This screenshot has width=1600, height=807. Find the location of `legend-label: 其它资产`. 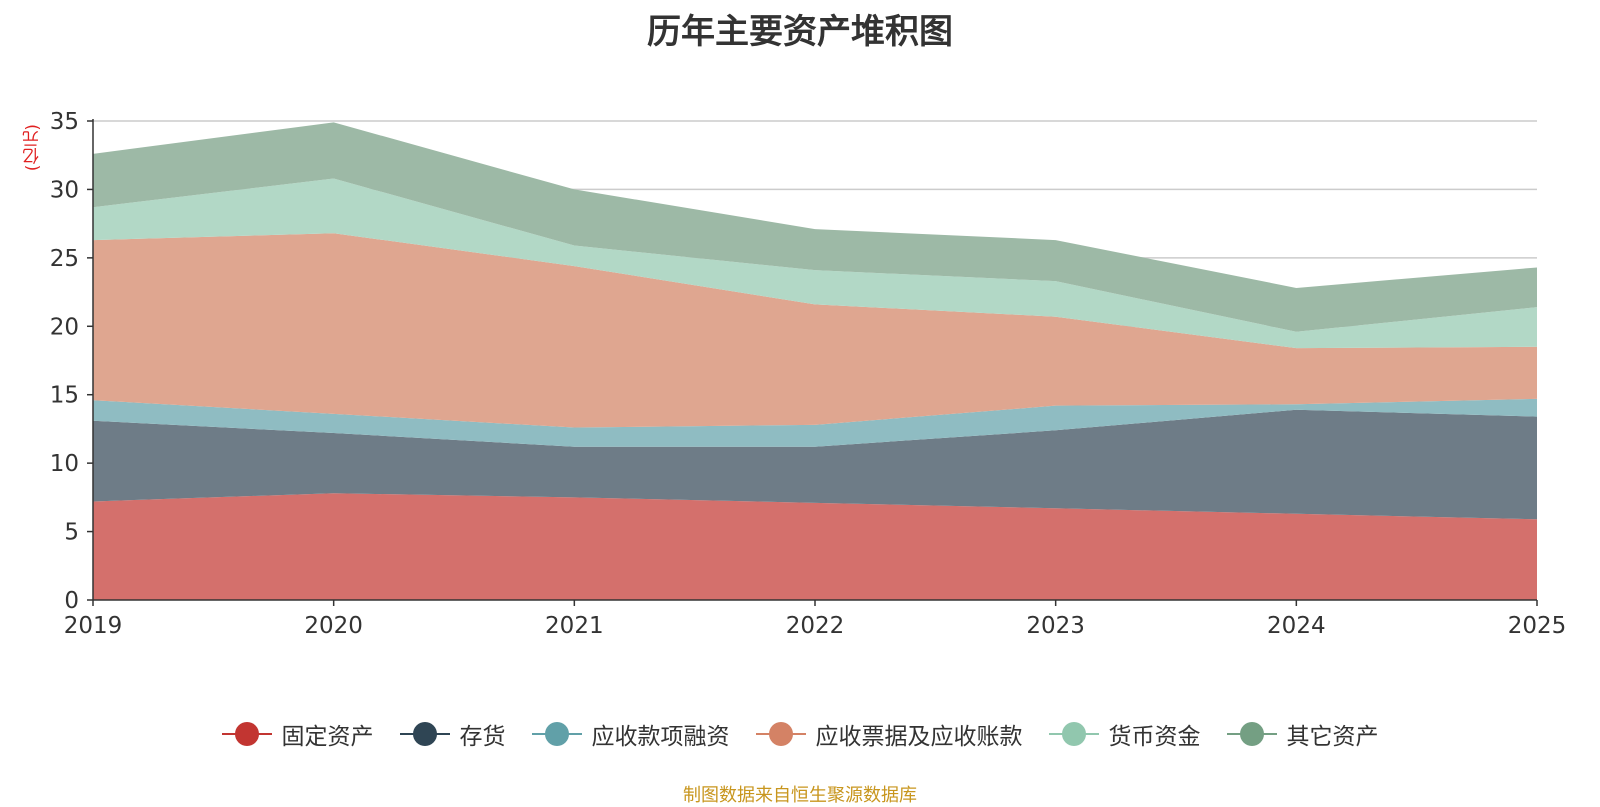

legend-label: 其它资产 is located at coordinates (1332, 737).